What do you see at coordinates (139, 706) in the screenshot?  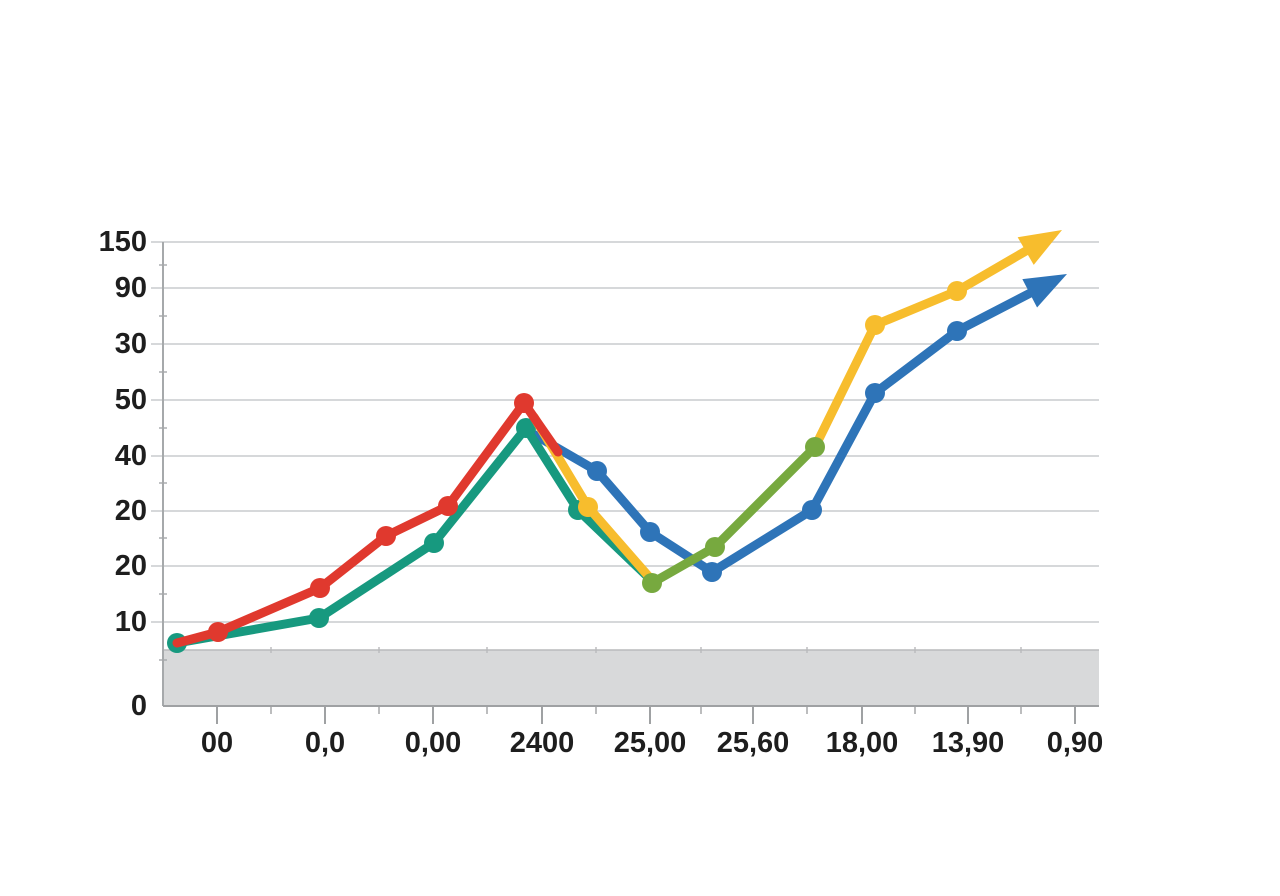 I see `y-axis-label: 0` at bounding box center [139, 706].